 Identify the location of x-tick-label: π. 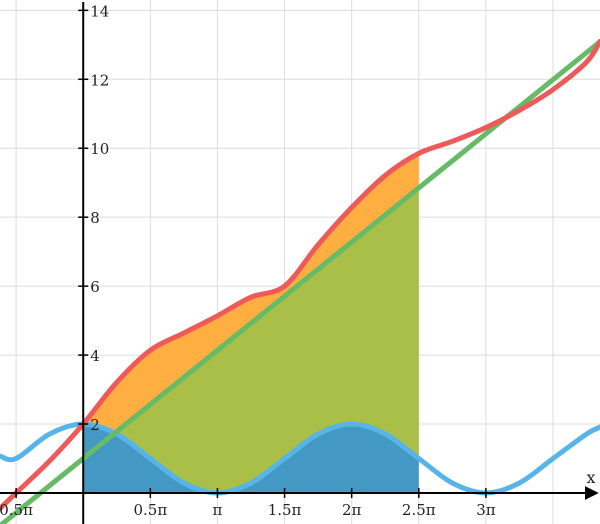
(218, 510).